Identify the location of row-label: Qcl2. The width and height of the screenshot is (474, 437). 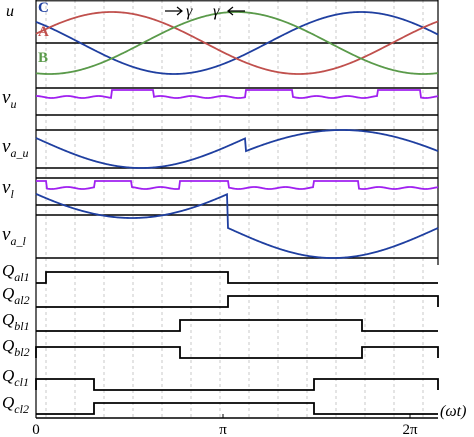
(15, 404).